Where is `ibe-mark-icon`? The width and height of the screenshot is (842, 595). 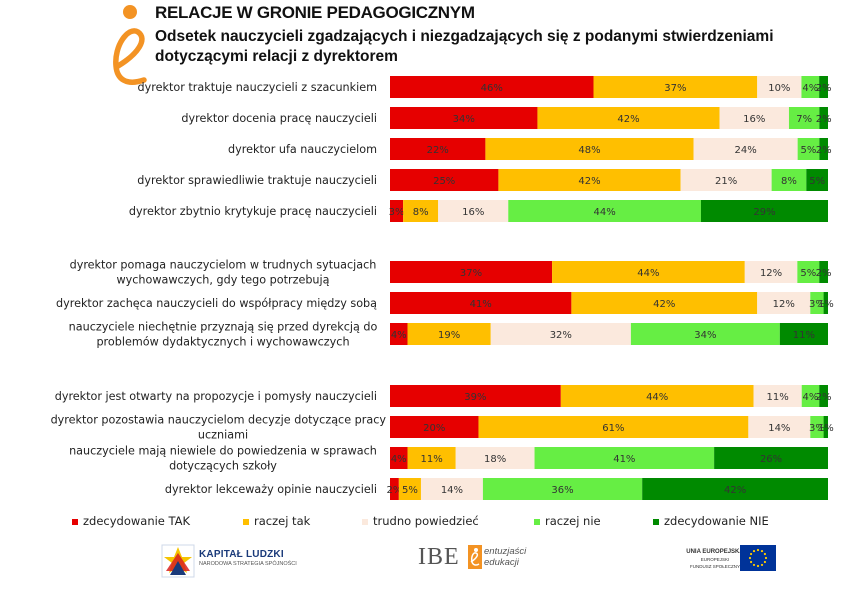 ibe-mark-icon is located at coordinates (475, 557).